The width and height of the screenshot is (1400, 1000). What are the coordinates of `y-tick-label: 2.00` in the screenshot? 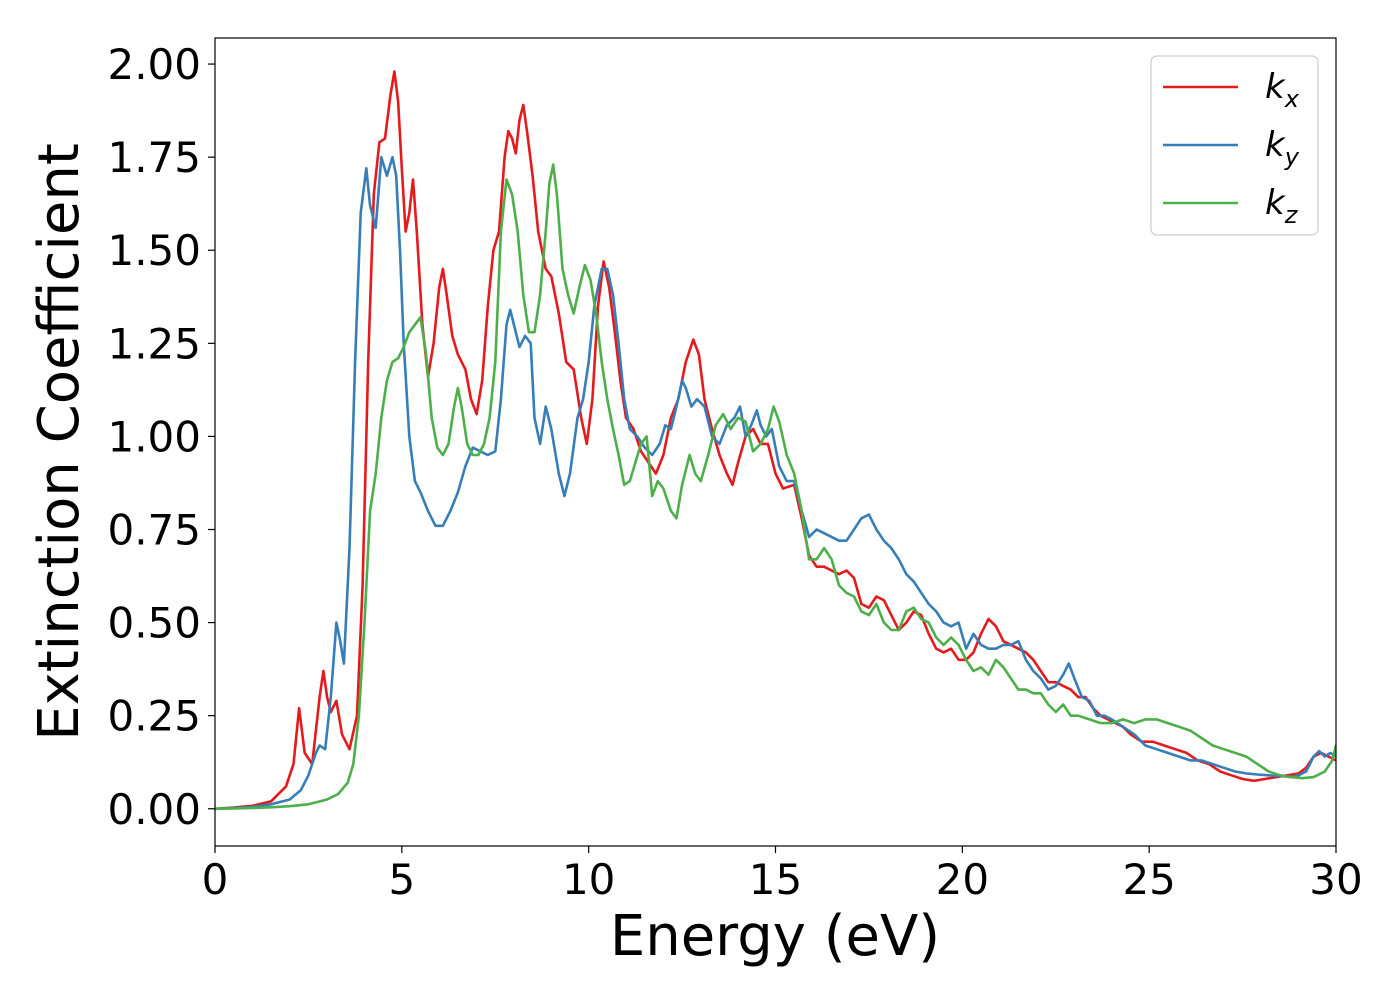 It's located at (154, 64).